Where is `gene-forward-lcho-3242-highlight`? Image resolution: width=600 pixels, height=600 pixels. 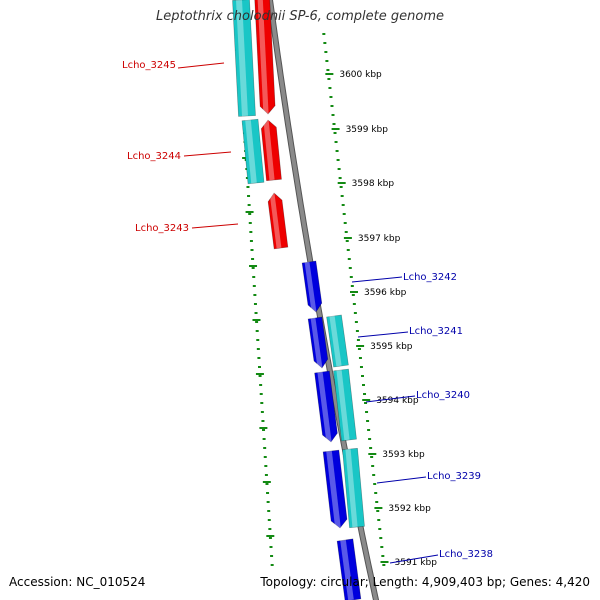 gene-forward-lcho-3242-highlight is located at coordinates (310, 287).